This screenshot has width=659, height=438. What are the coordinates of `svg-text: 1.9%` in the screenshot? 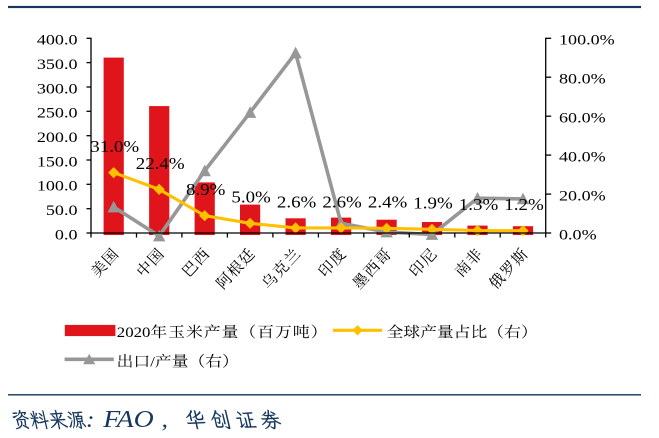 It's located at (432, 202).